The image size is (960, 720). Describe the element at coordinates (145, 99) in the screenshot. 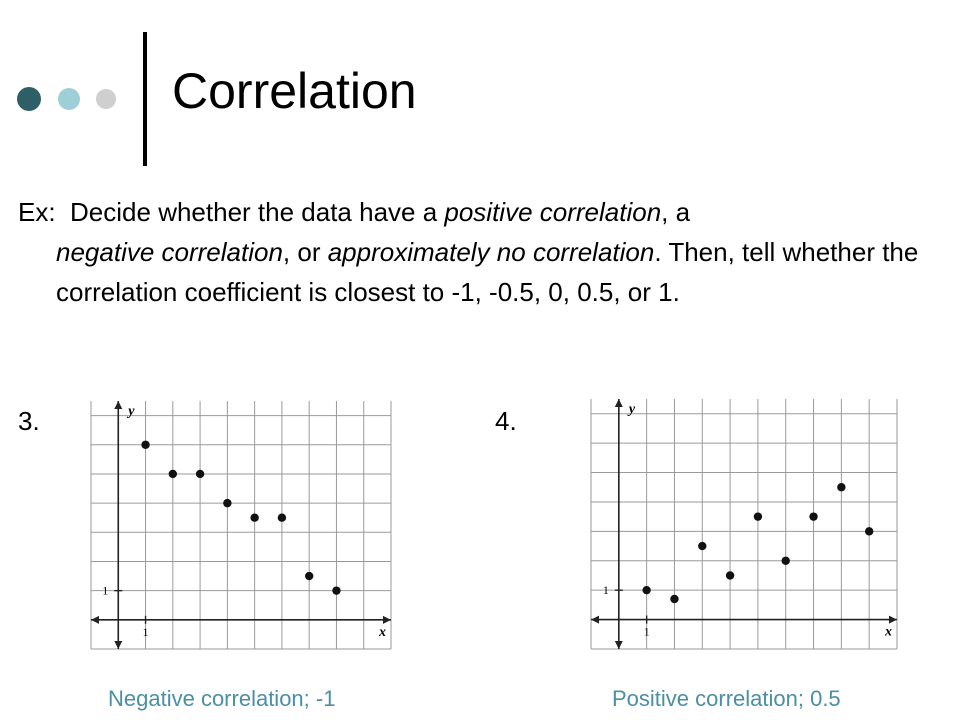

I see `title-divider` at that location.